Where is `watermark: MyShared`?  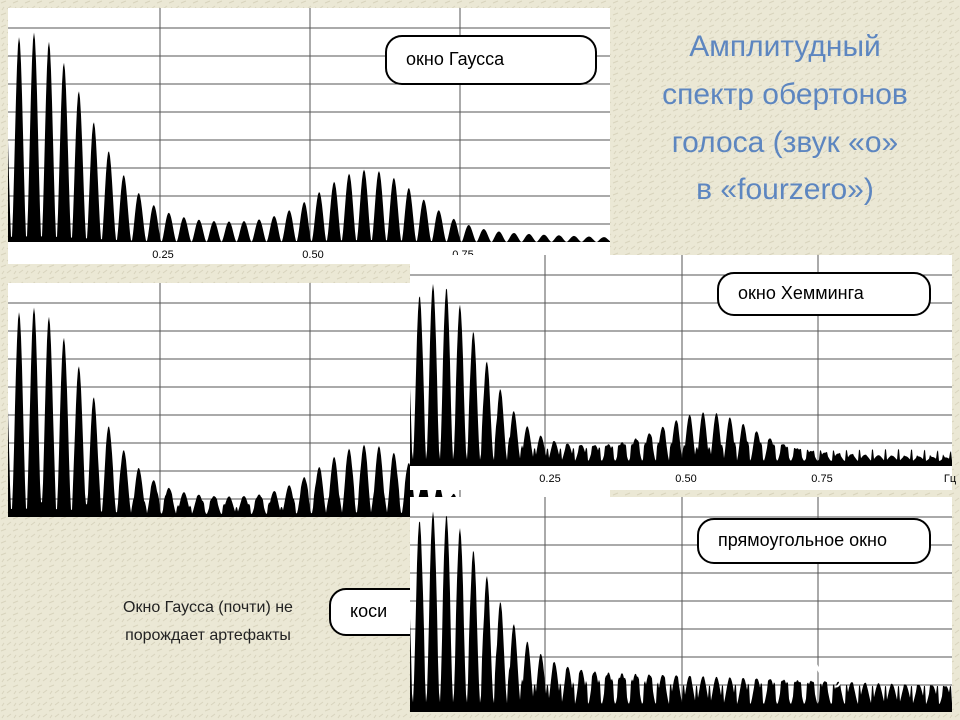 watermark: MyShared is located at coordinates (871, 673).